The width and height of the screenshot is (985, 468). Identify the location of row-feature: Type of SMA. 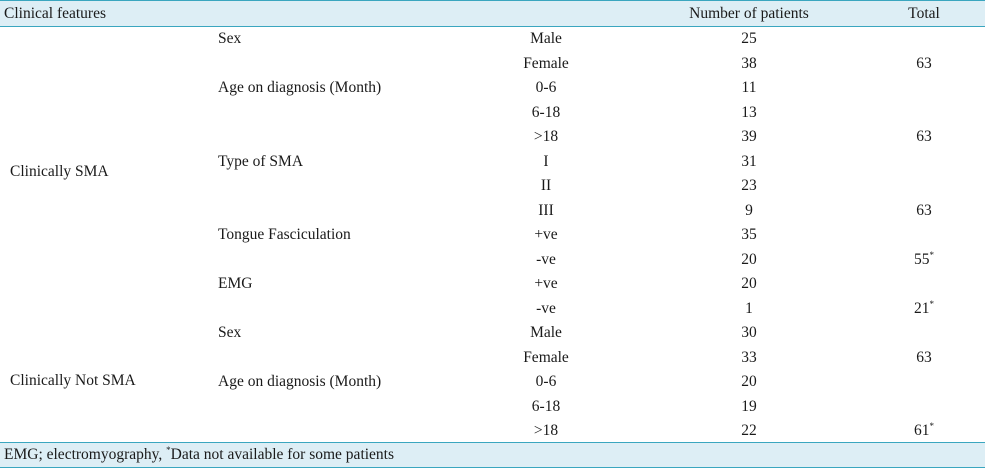
(261, 161).